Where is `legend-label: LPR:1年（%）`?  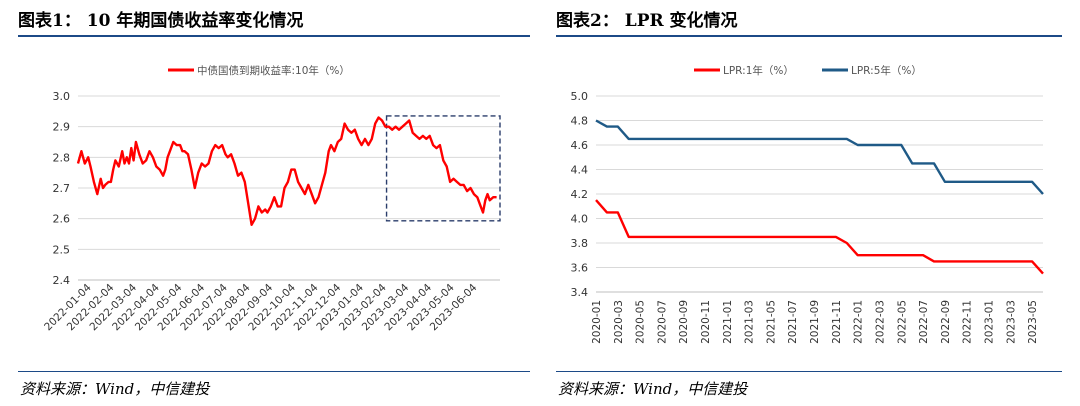 legend-label: LPR:1年（%） is located at coordinates (758, 70).